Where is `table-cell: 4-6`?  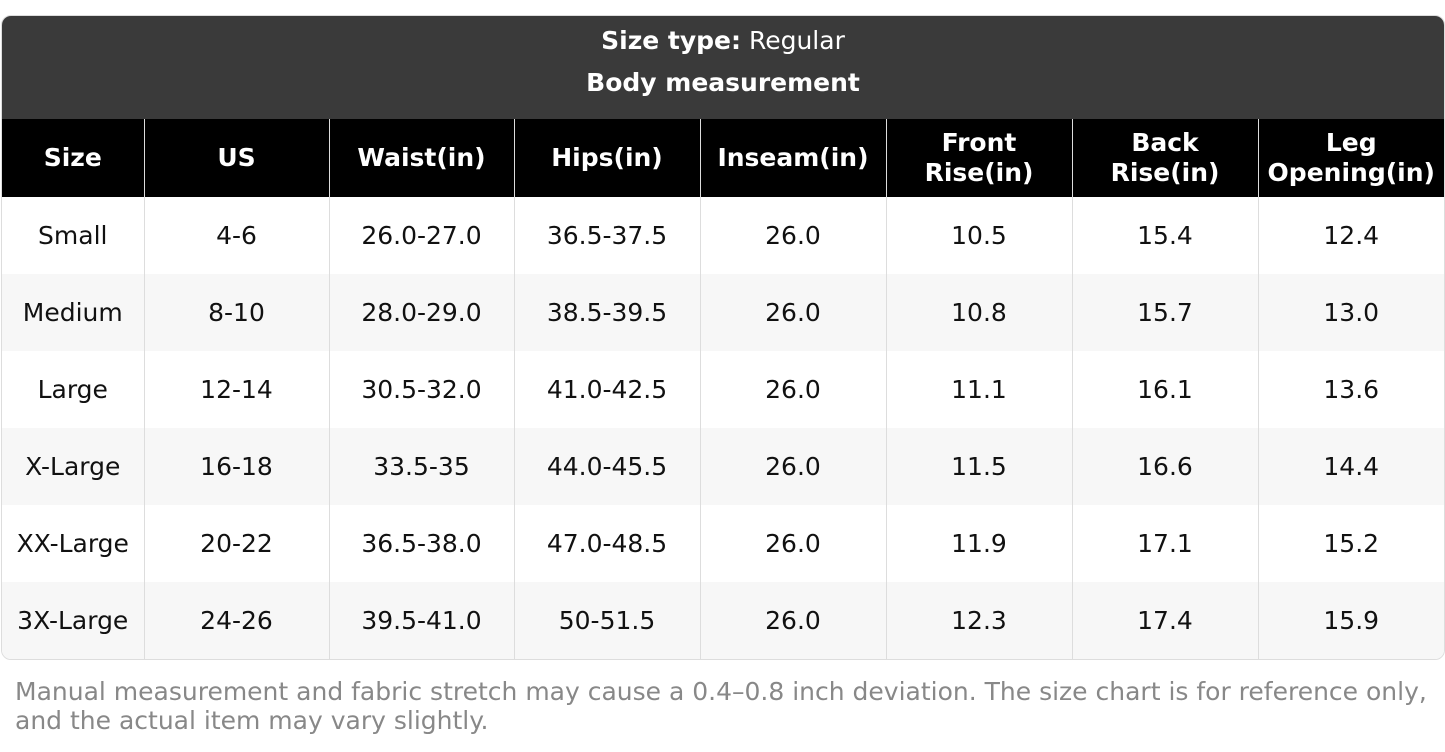
table-cell: 4-6 is located at coordinates (236, 235).